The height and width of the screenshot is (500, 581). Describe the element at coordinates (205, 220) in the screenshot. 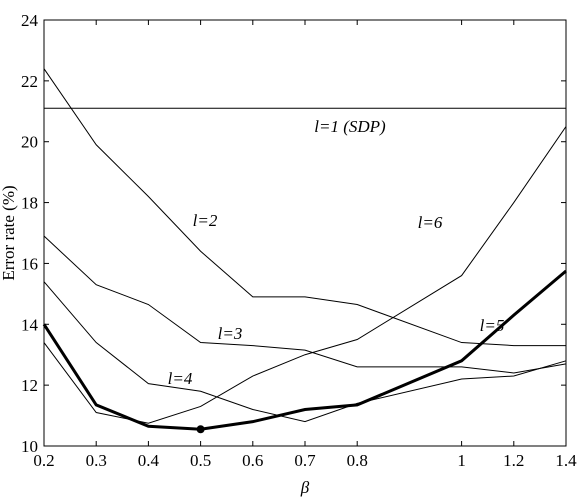

I see `series-label: l=2` at that location.